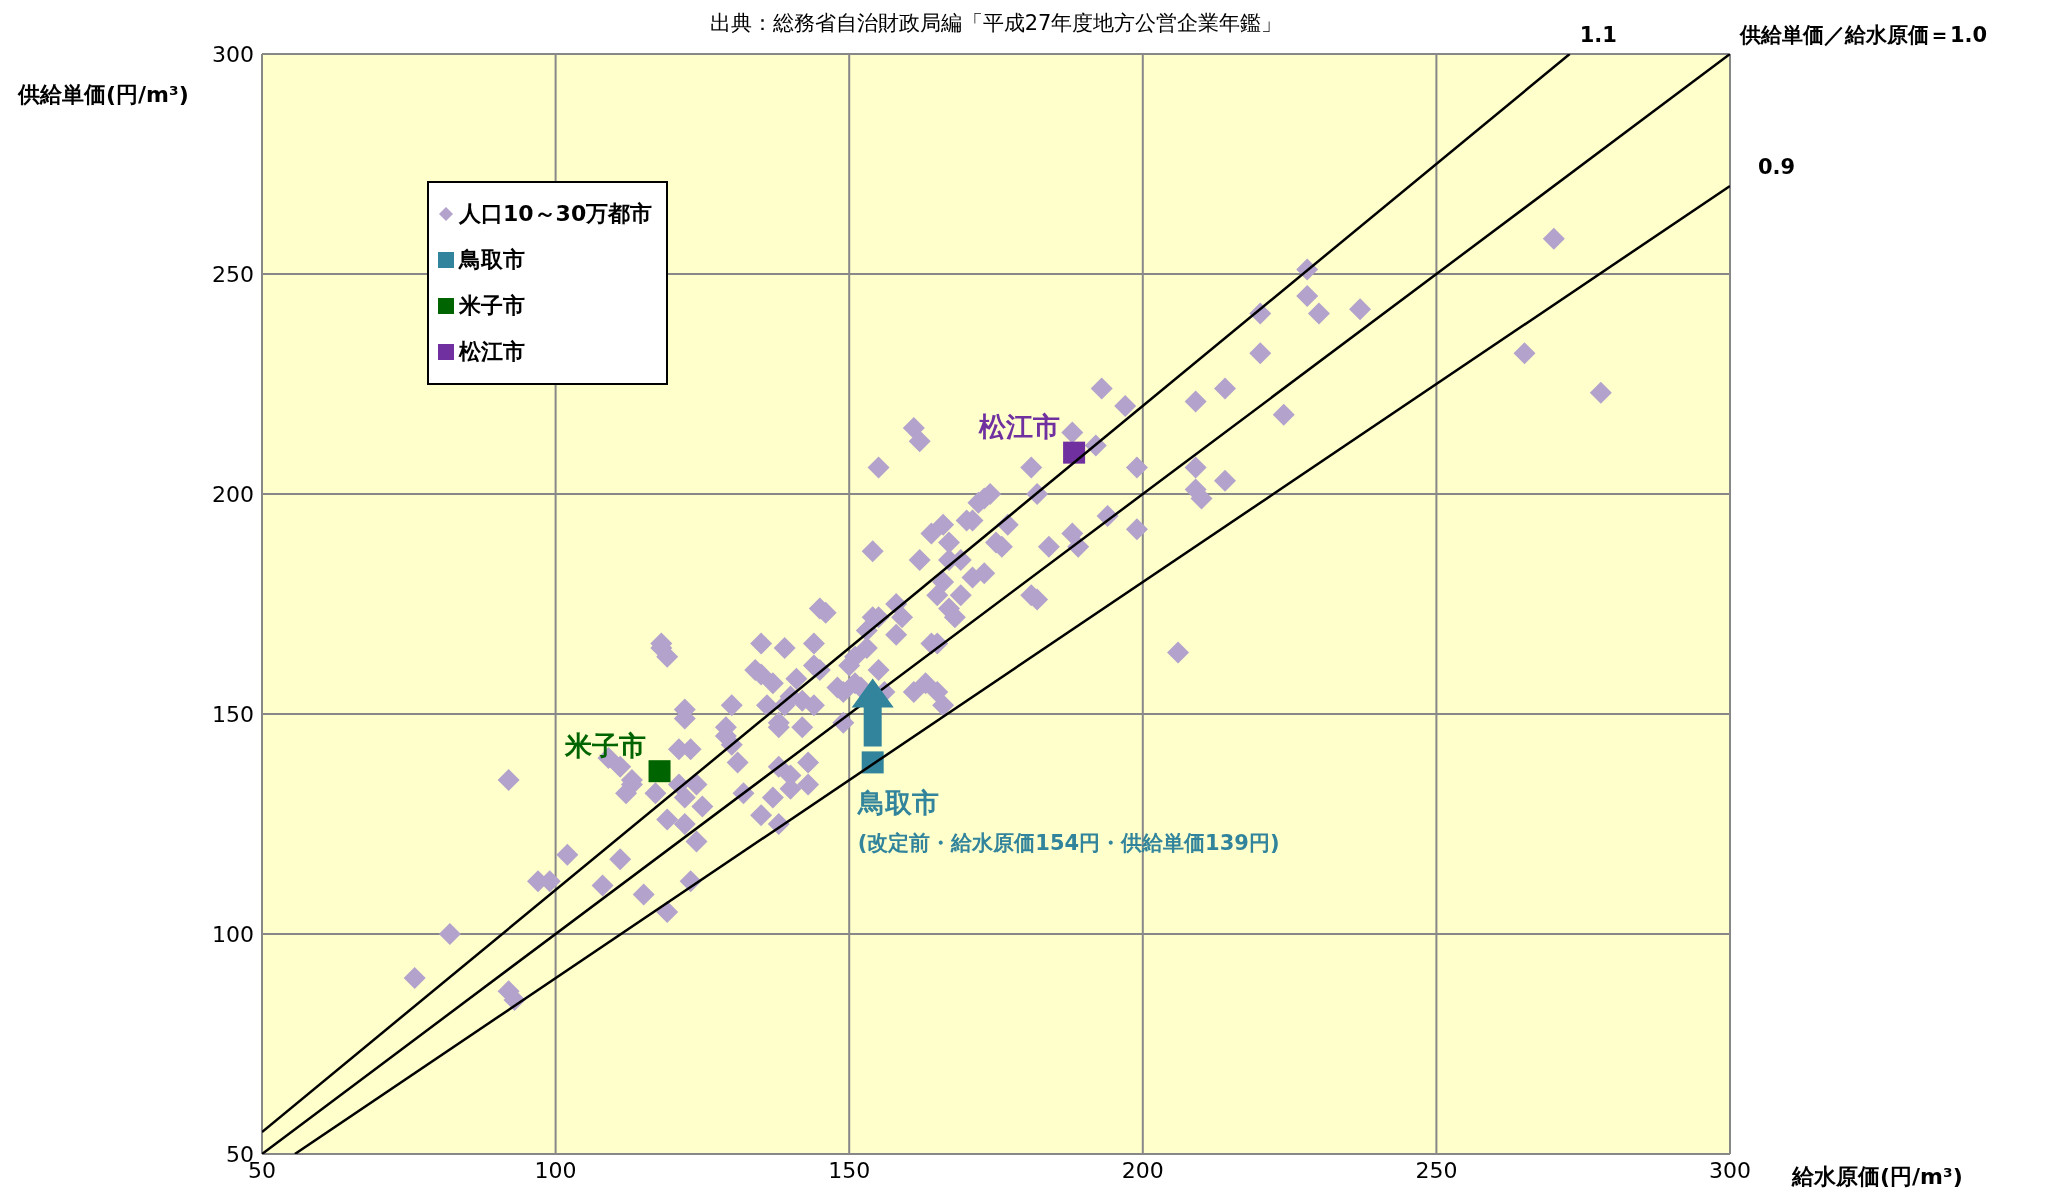 This screenshot has width=2058, height=1202. I want to click on series-label: 供給単価／給水原価＝1.0, so click(1863, 35).